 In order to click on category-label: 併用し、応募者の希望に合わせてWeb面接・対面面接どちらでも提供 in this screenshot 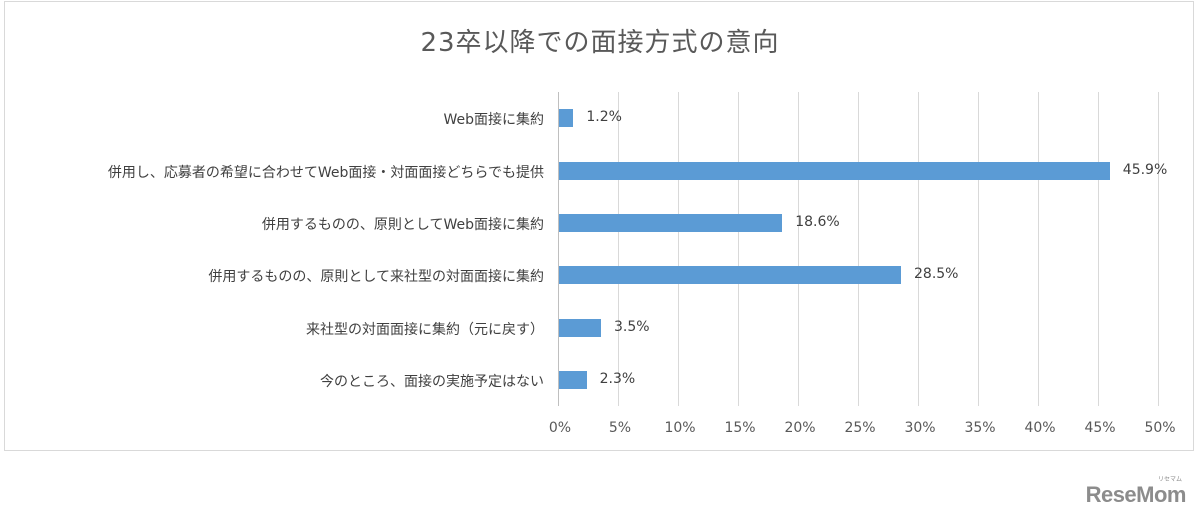, I will do `click(325, 172)`.